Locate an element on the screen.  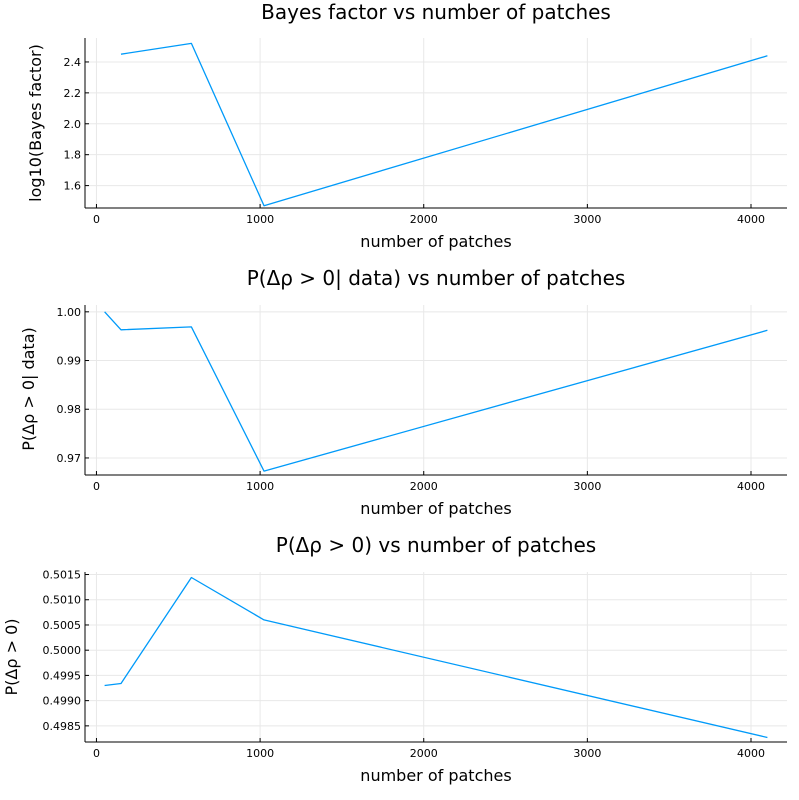
y-tick-label: 0.4985 is located at coordinates (62, 726).